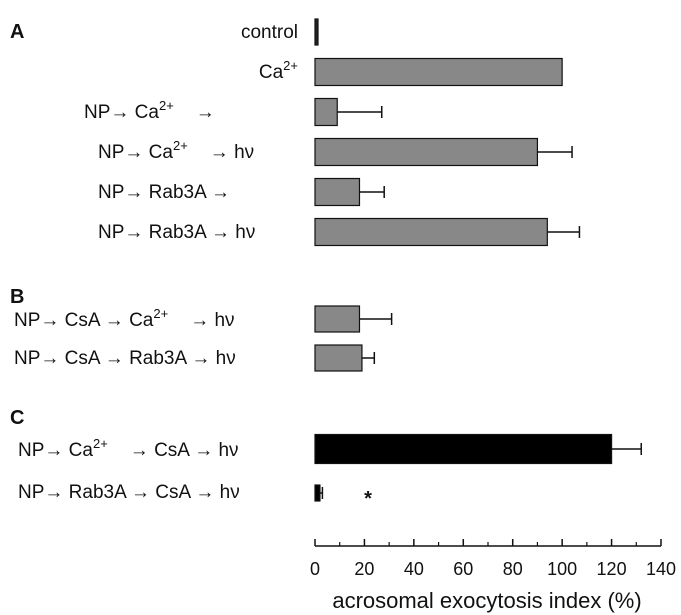 The image size is (681, 615). What do you see at coordinates (17, 297) in the screenshot?
I see `panel-label-b: B` at bounding box center [17, 297].